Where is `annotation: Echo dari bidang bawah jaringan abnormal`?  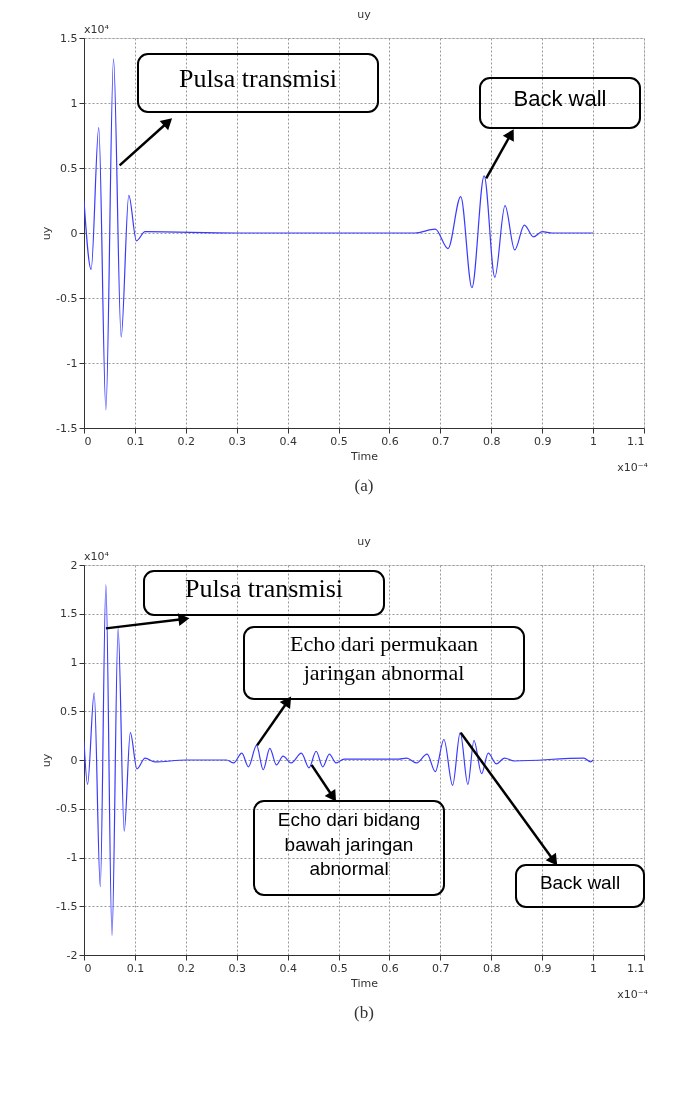
annotation: Echo dari bidang bawah jaringan abnormal is located at coordinates (349, 844).